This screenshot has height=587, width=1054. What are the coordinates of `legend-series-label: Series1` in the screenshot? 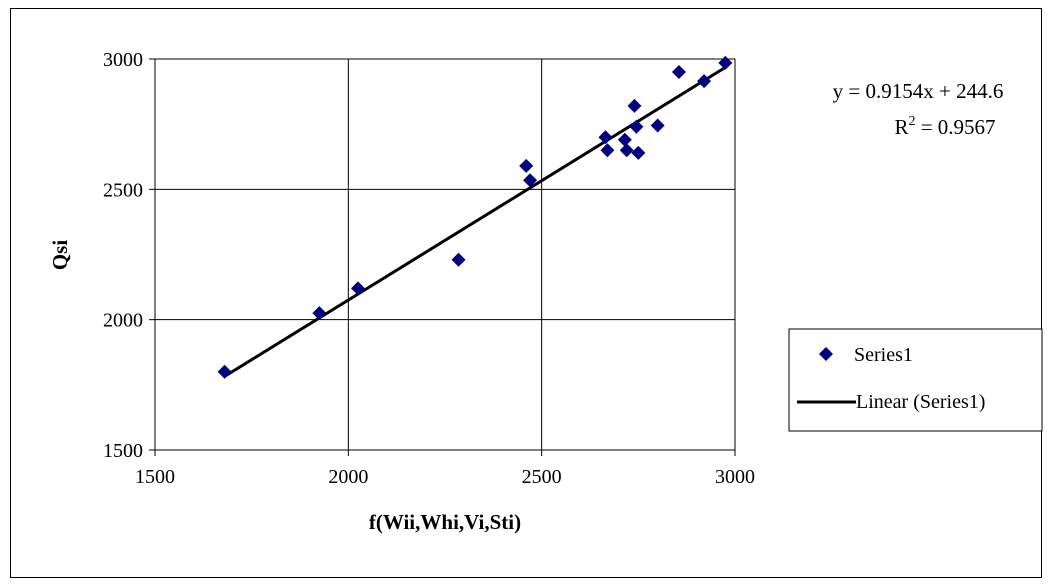 It's located at (883, 355).